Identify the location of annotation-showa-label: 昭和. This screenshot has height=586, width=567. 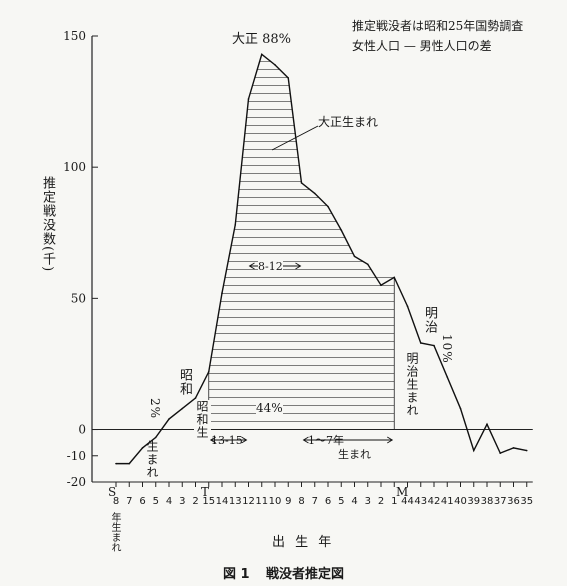
(184, 382).